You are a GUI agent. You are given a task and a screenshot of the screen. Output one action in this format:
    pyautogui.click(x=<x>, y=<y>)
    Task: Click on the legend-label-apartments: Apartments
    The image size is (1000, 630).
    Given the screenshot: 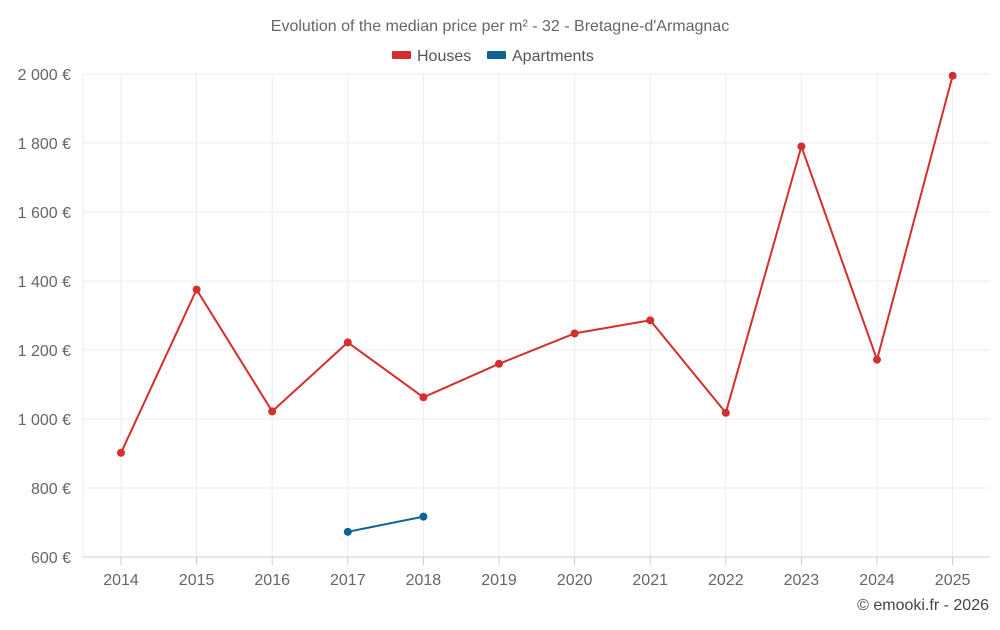 What is the action you would take?
    pyautogui.click(x=553, y=56)
    